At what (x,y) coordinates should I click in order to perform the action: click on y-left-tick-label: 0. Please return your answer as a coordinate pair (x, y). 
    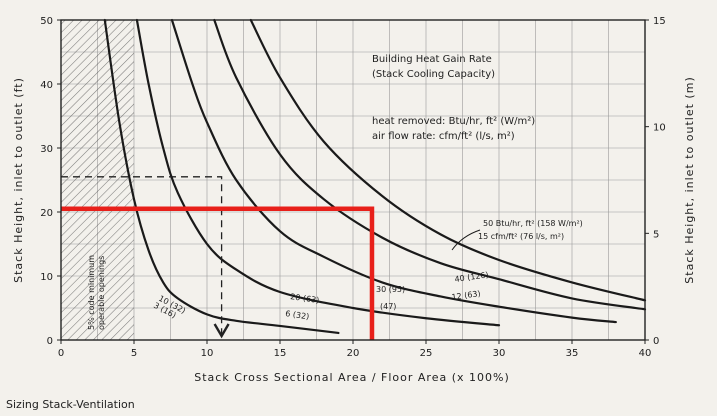
    Looking at the image, I should click on (50, 341).